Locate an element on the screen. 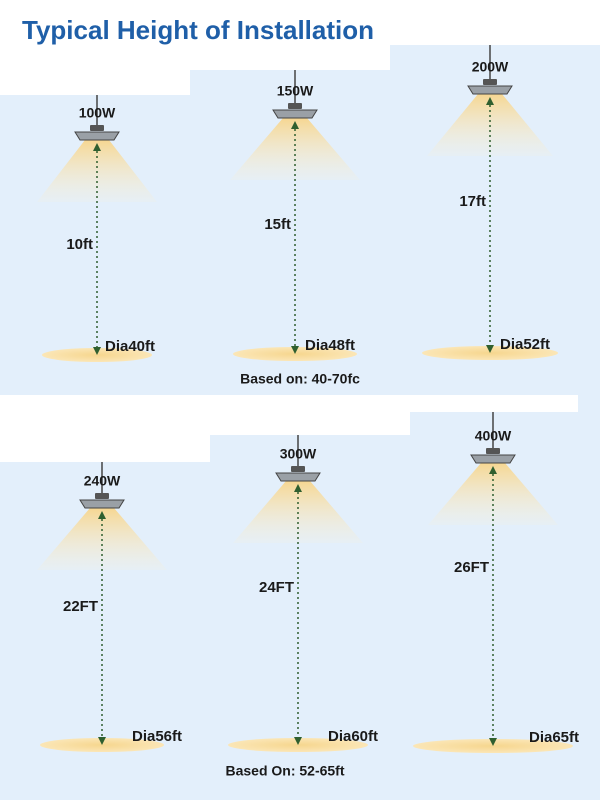 This screenshot has width=600, height=800. diameter-label: Dia60ft is located at coordinates (353, 736).